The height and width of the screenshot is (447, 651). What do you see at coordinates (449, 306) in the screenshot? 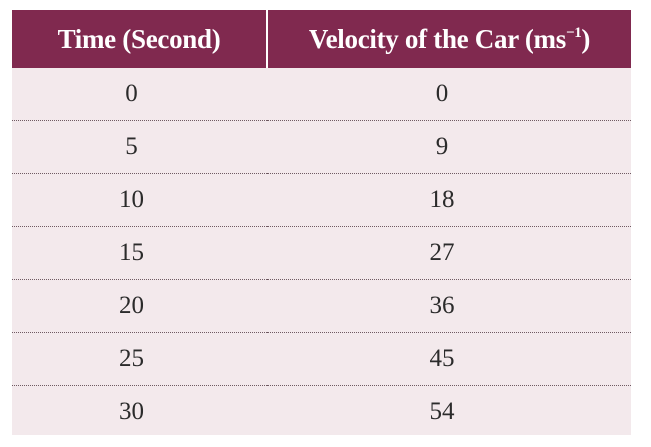
I see `cell-velocity: 36` at bounding box center [449, 306].